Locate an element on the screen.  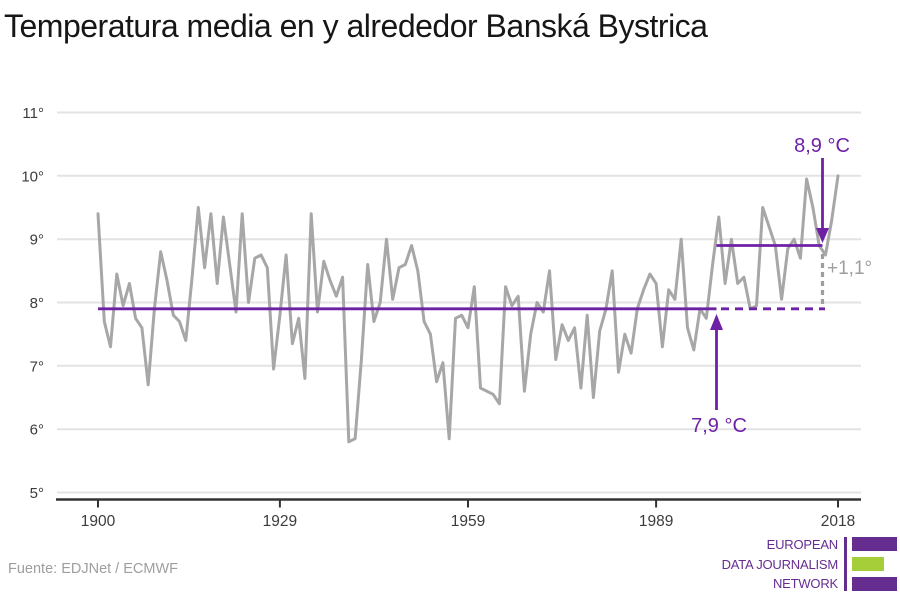
logo-bar-purple-top is located at coordinates (874, 544).